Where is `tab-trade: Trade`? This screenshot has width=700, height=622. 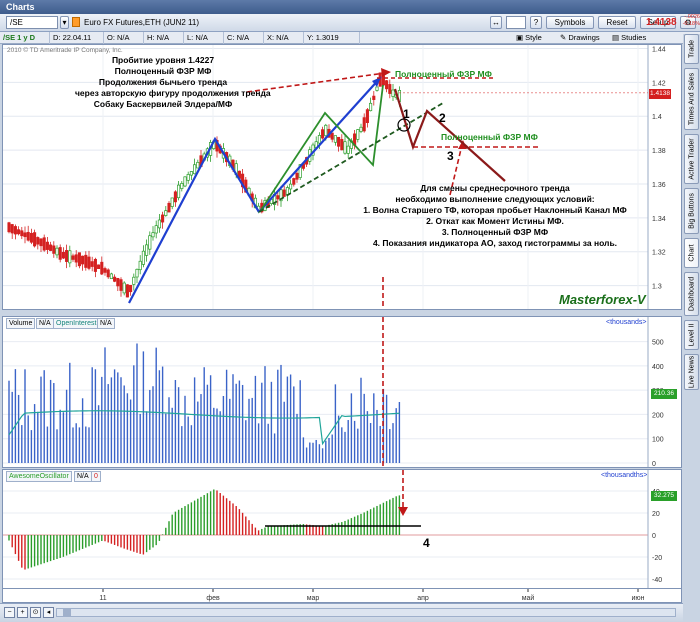
tab-trade: Trade is located at coordinates (691, 49).